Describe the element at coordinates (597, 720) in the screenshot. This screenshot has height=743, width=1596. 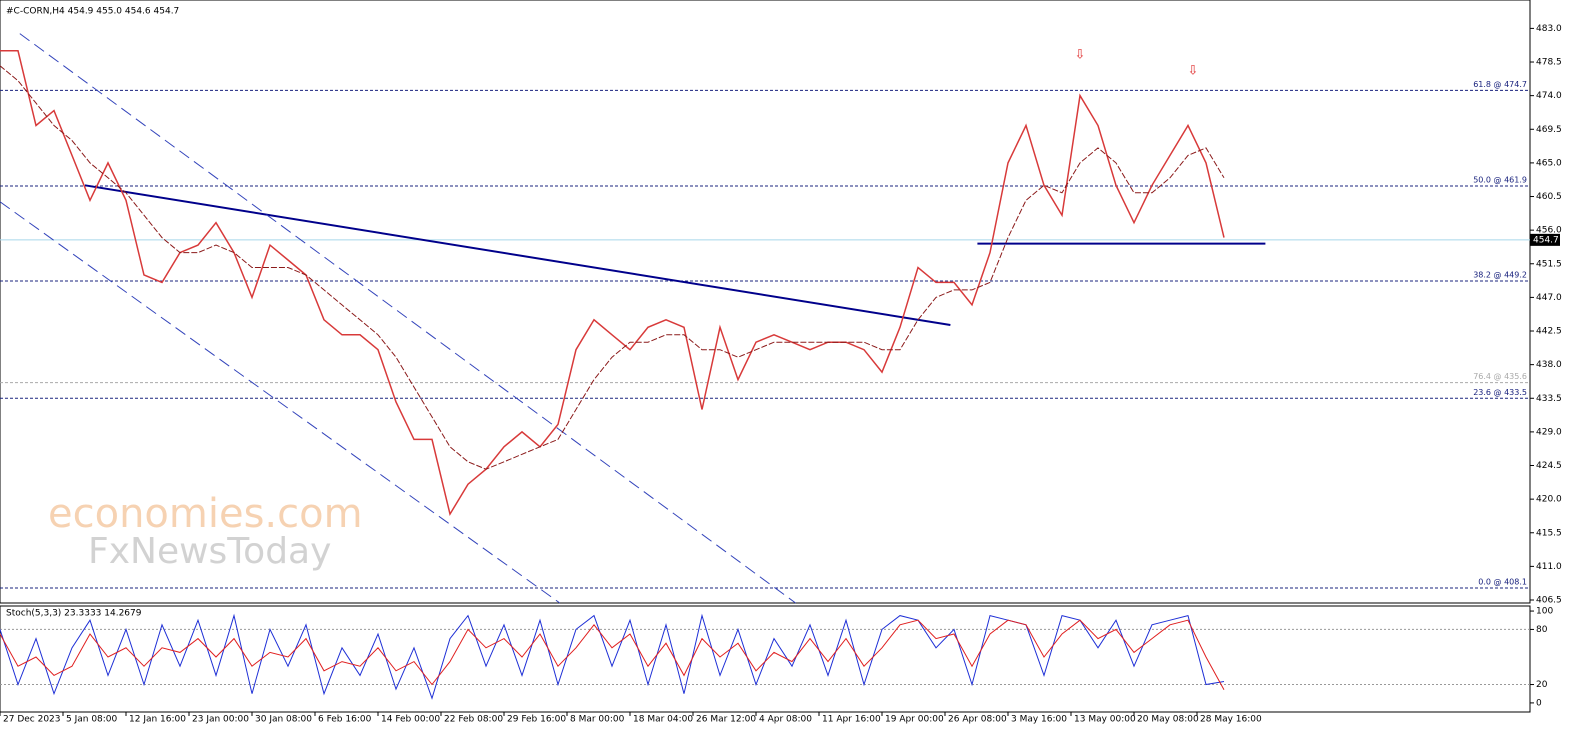
I see `x-tick-label: 8 Mar 00:00` at that location.